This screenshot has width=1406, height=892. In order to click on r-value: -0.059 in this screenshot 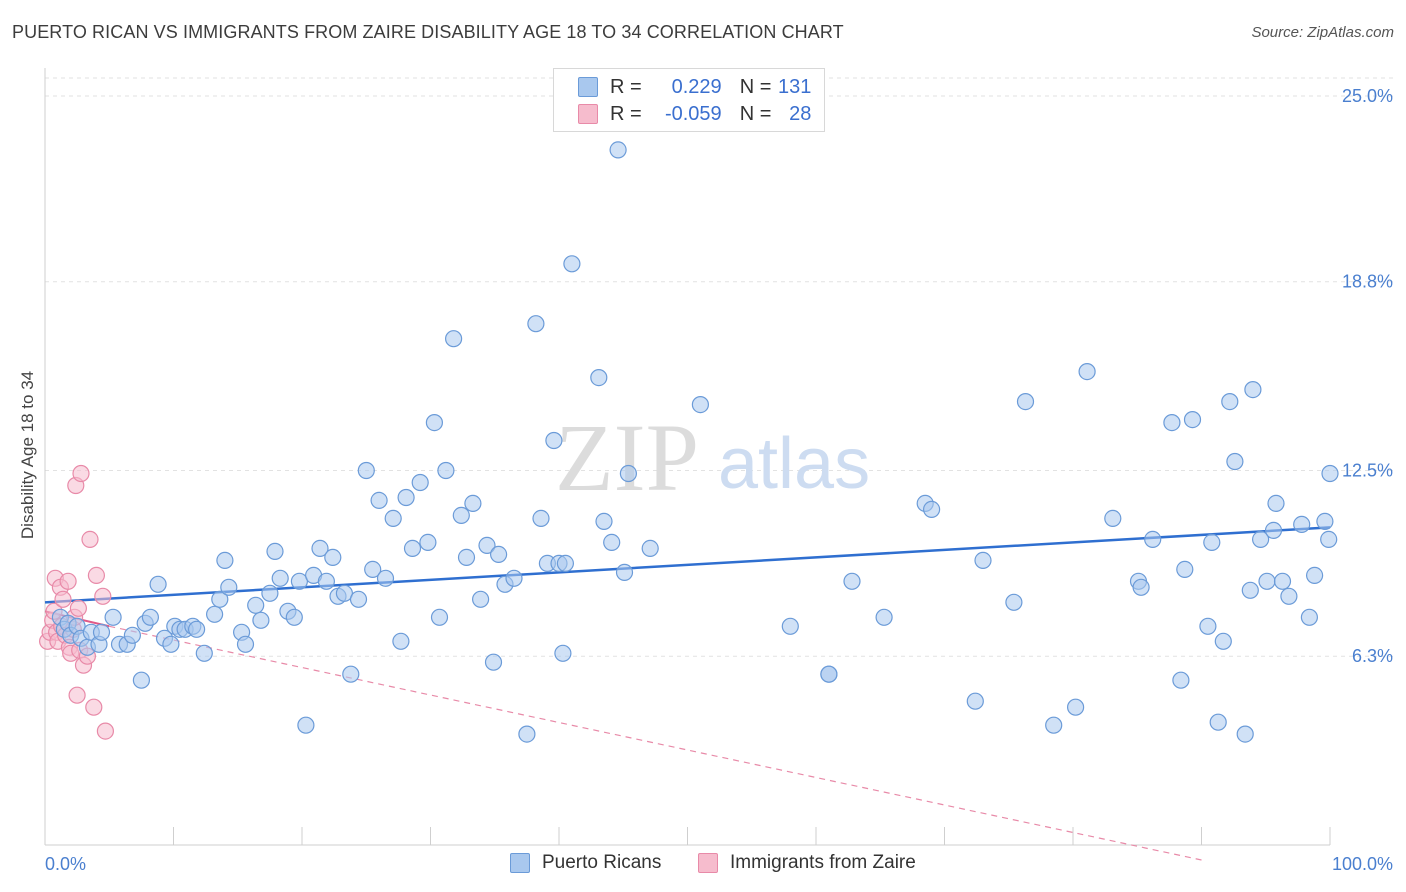, I will do `click(693, 113)`.